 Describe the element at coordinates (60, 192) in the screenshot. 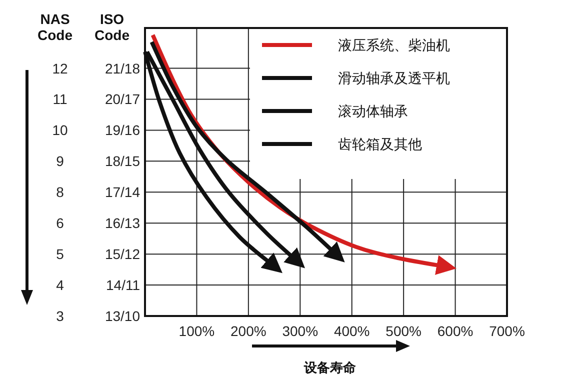

I see `category-label: 8` at that location.